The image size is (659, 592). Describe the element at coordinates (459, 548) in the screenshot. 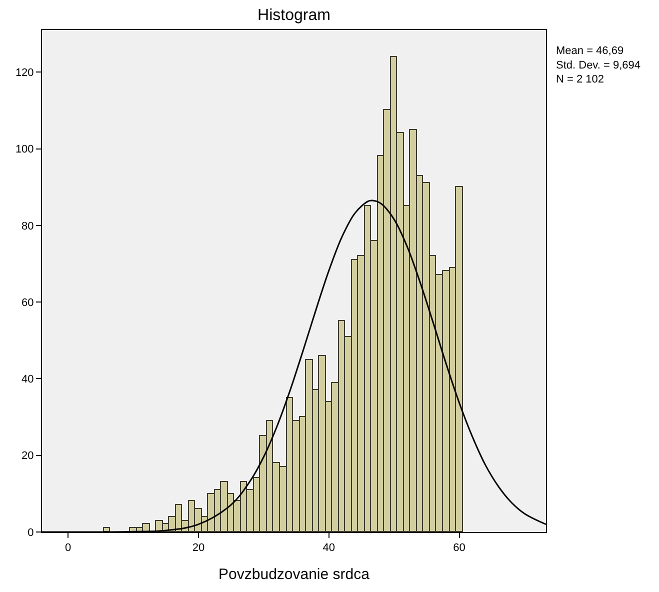

I see `x-tick-label: 60` at that location.